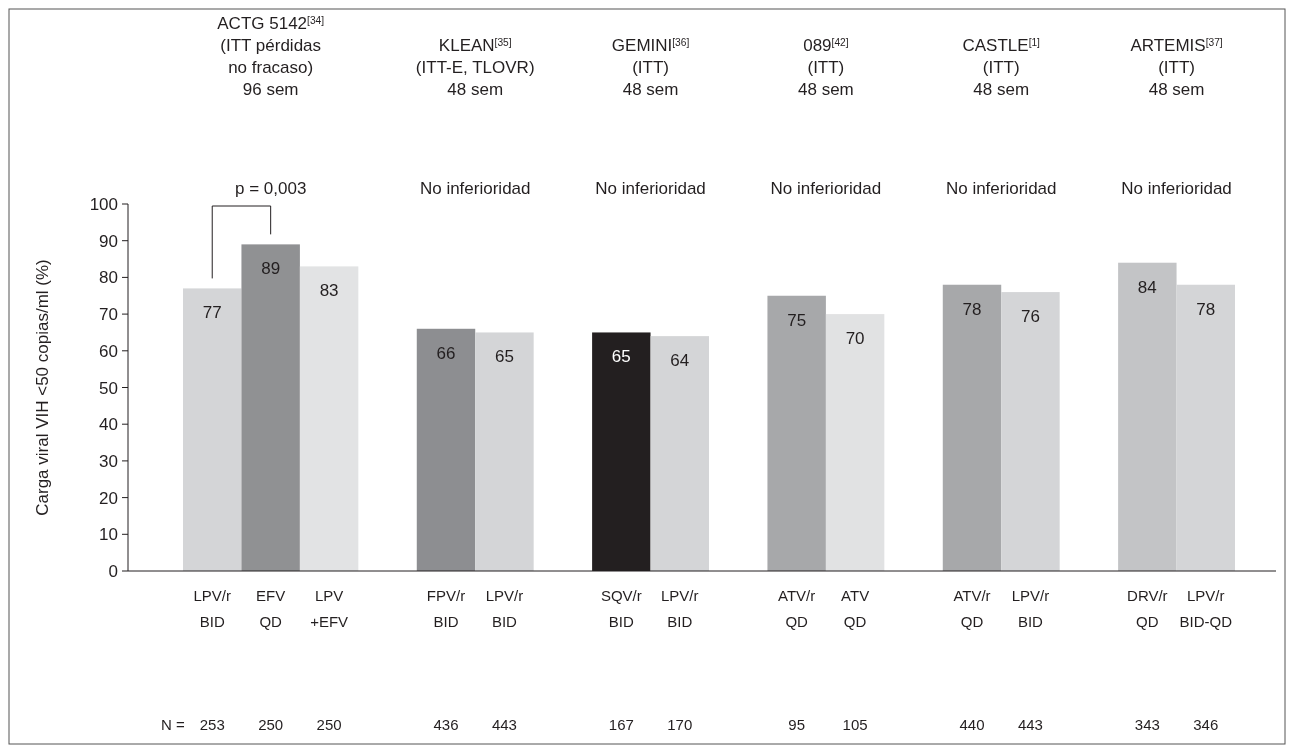  Describe the element at coordinates (1147, 287) in the screenshot. I see `data-label: 84` at that location.